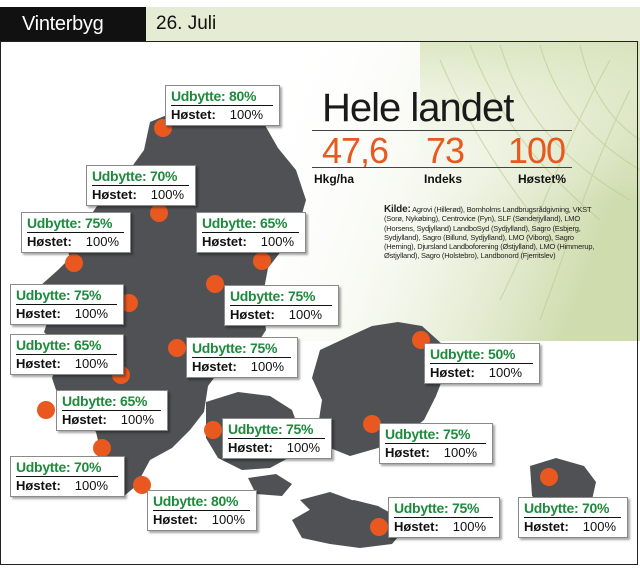 The height and width of the screenshot is (568, 640). I want to click on national-title: Hele landet, so click(418, 108).